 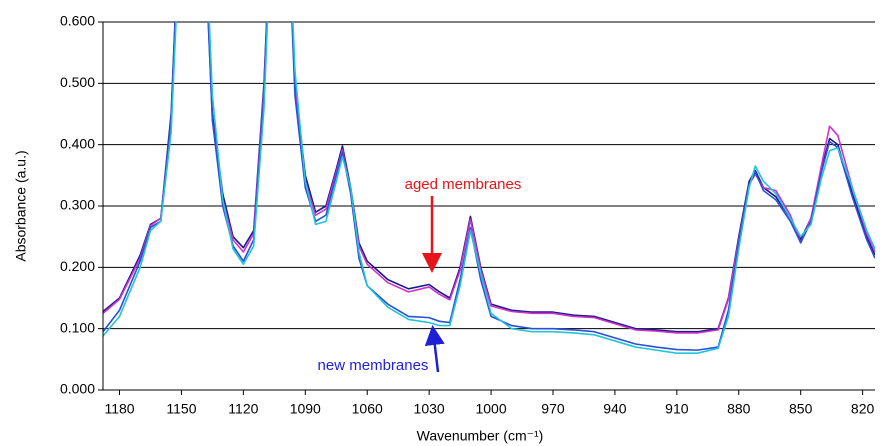 I want to click on annotation: new membranes, so click(x=373, y=365).